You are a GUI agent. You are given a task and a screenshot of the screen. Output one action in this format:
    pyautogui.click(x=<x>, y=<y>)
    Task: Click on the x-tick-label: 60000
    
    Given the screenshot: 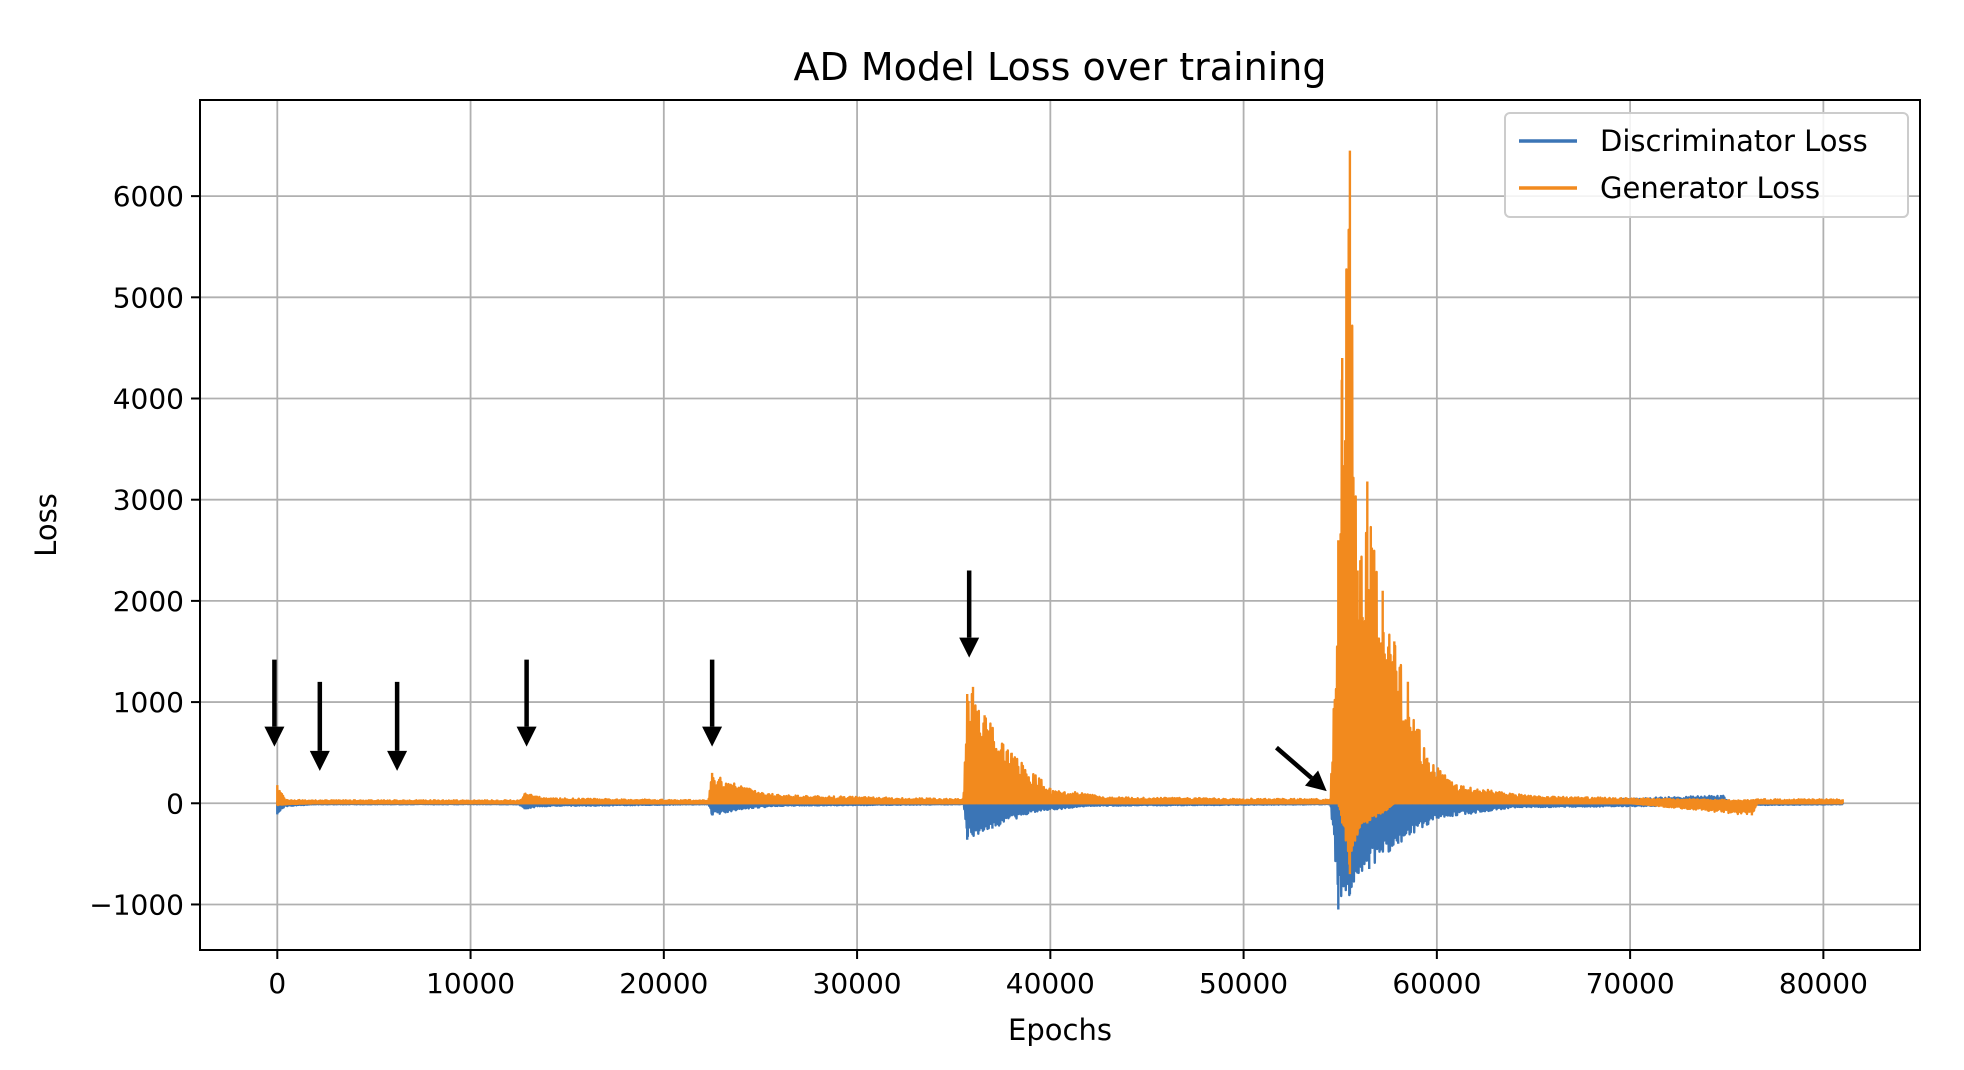 What is the action you would take?
    pyautogui.click(x=1436, y=983)
    